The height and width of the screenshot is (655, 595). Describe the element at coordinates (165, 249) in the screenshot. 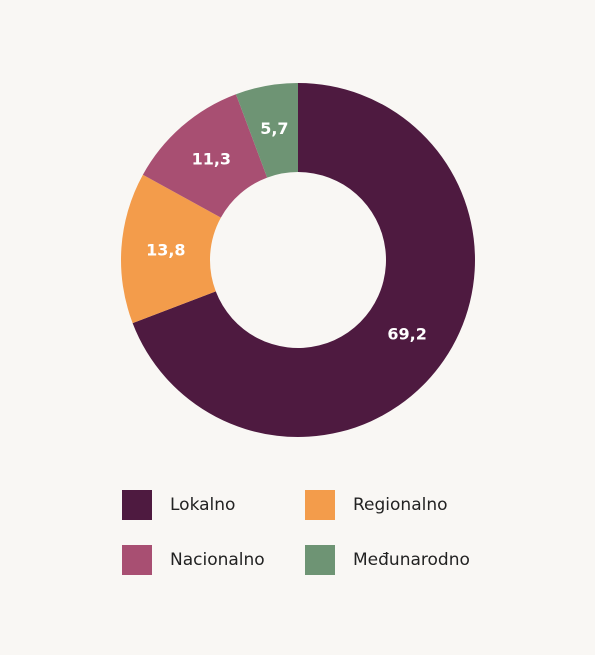

I see `data-label: 13,8` at that location.